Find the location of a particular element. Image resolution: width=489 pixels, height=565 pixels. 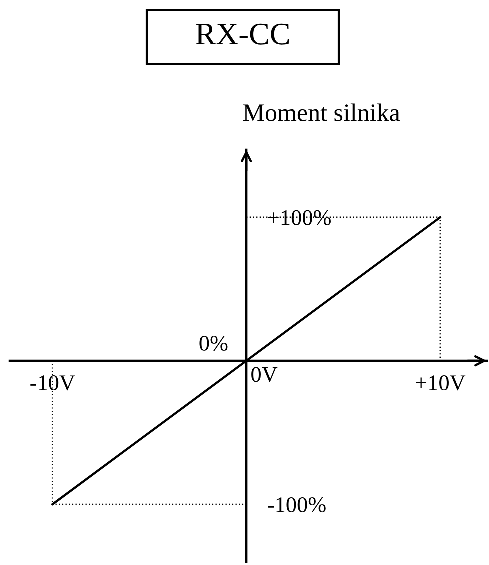

x-tick-label: -10V is located at coordinates (53, 383).